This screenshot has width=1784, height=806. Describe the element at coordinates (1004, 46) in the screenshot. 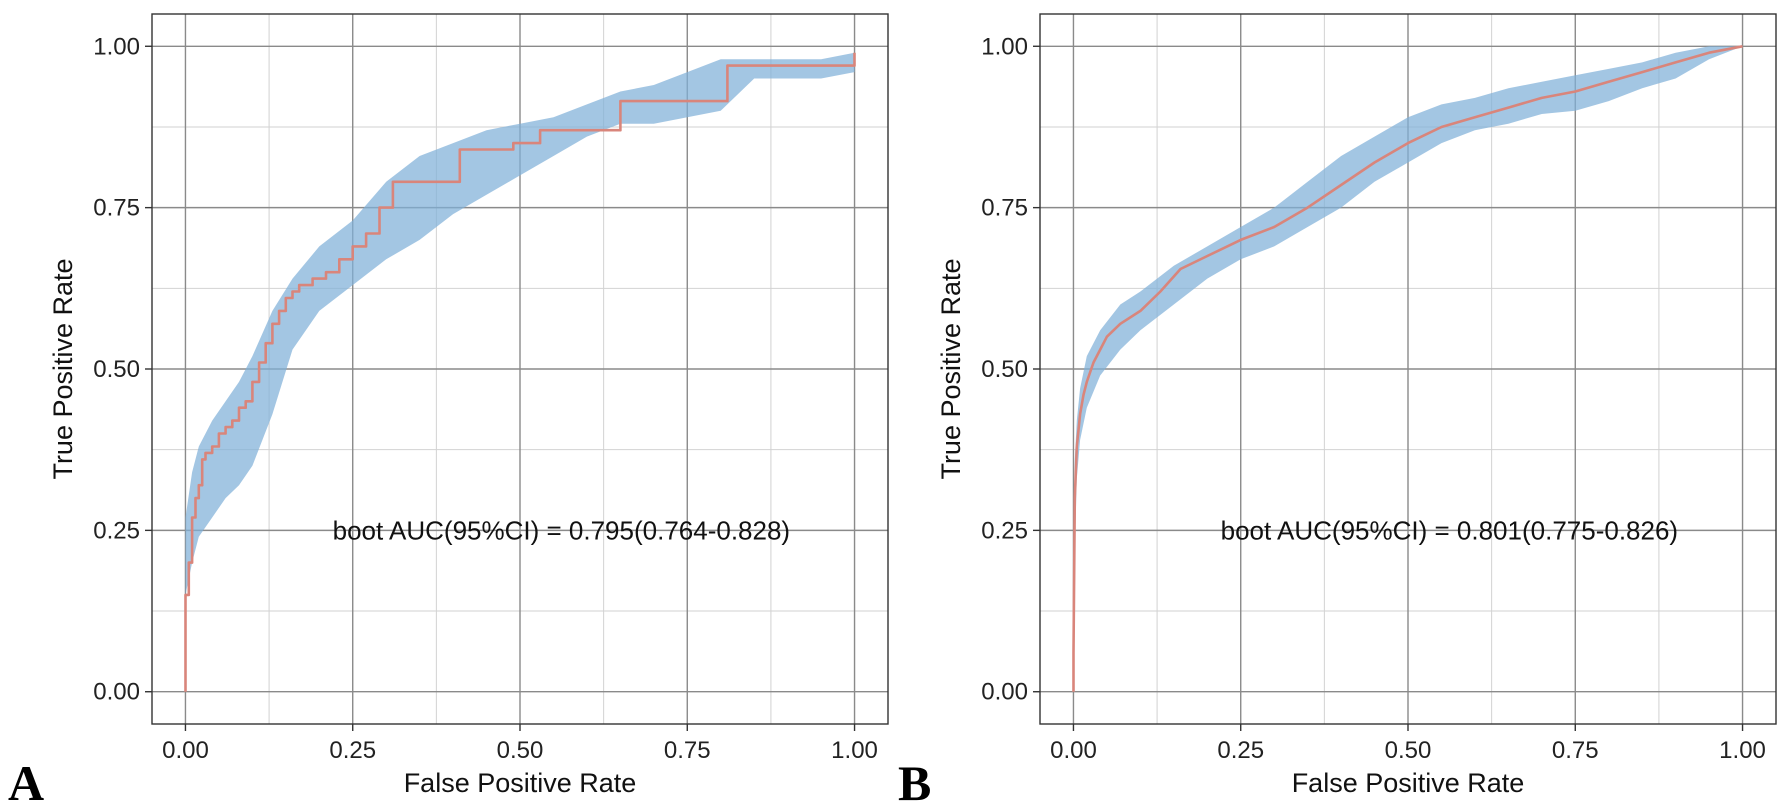

I see `panel-b-y-tick-label: 1.00` at that location.